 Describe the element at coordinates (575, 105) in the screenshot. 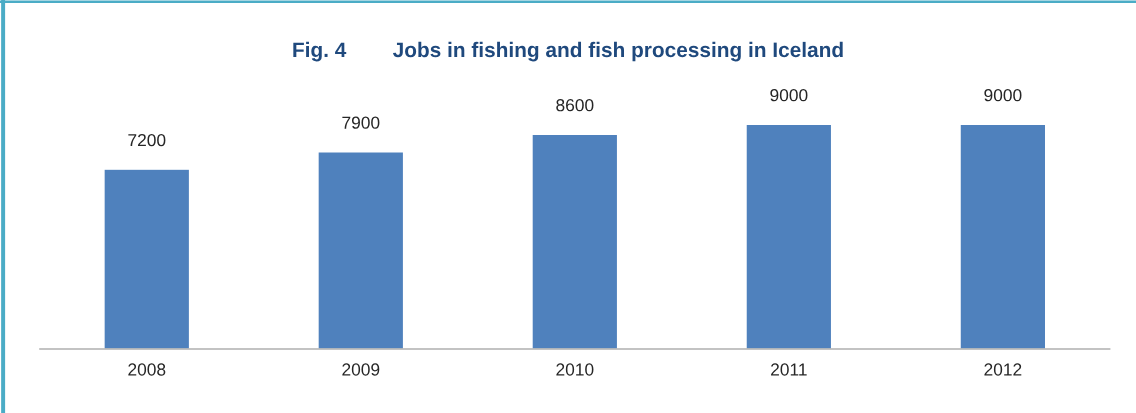

I see `data-label: 8600` at that location.